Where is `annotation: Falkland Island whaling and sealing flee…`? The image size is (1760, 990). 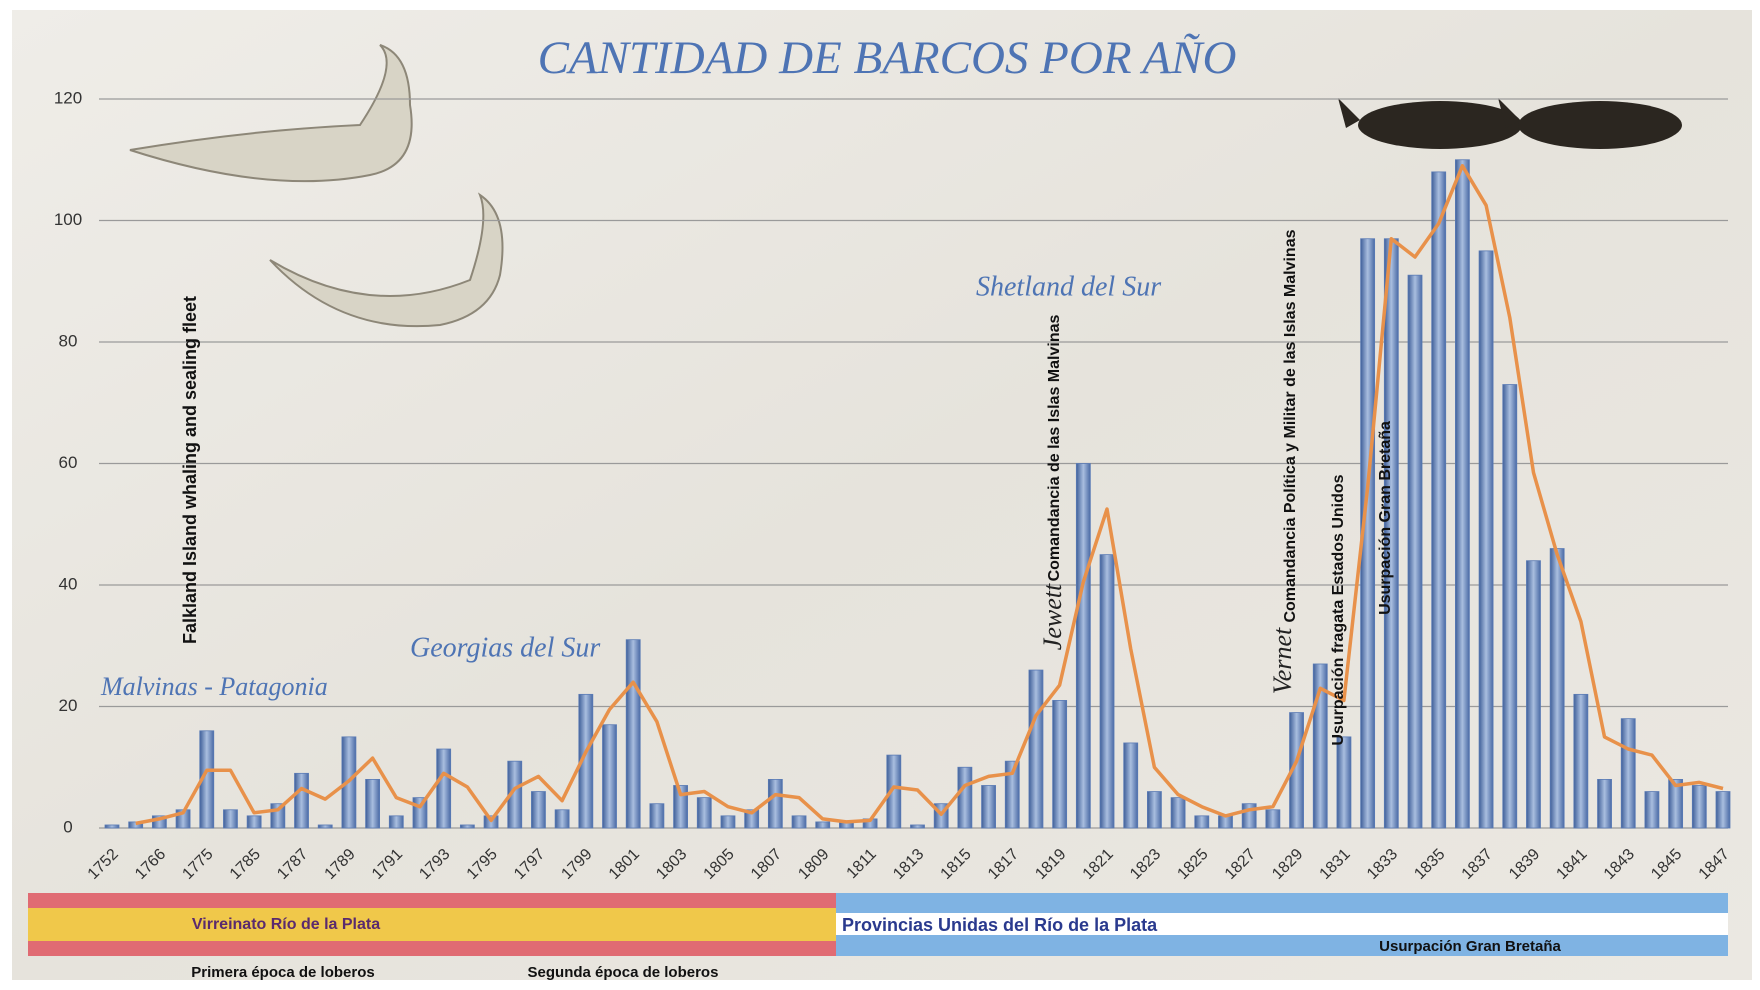 annotation: Falkland Island whaling and sealing flee… is located at coordinates (190, 470).